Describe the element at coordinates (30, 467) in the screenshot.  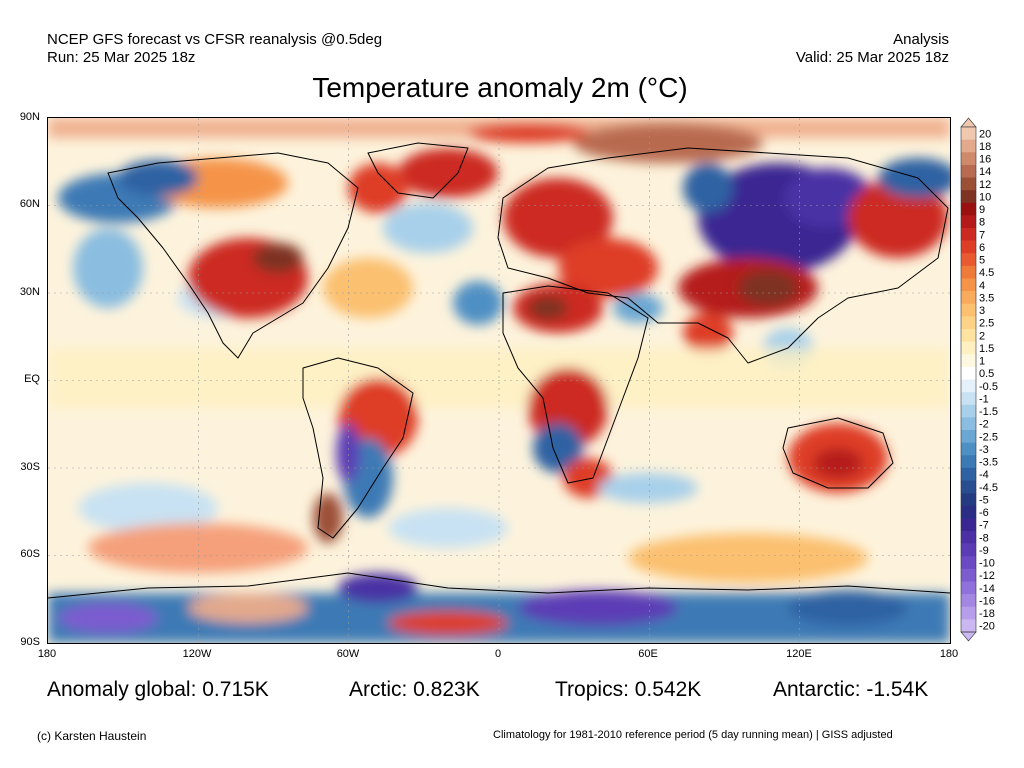
I see `lat-label-30s: 30S` at that location.